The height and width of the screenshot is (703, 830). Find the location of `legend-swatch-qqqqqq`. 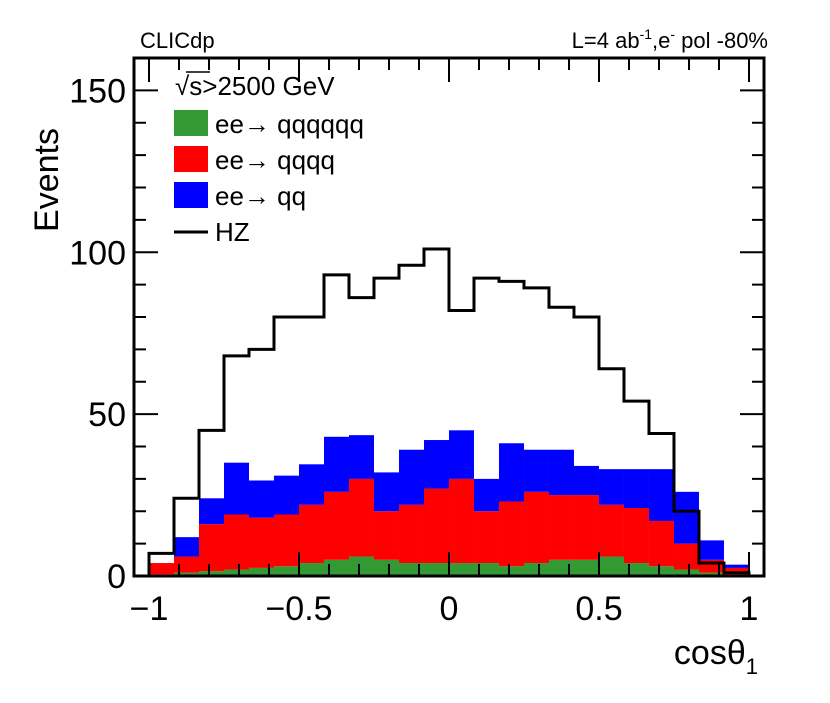

legend-swatch-qqqqqq is located at coordinates (191, 123).